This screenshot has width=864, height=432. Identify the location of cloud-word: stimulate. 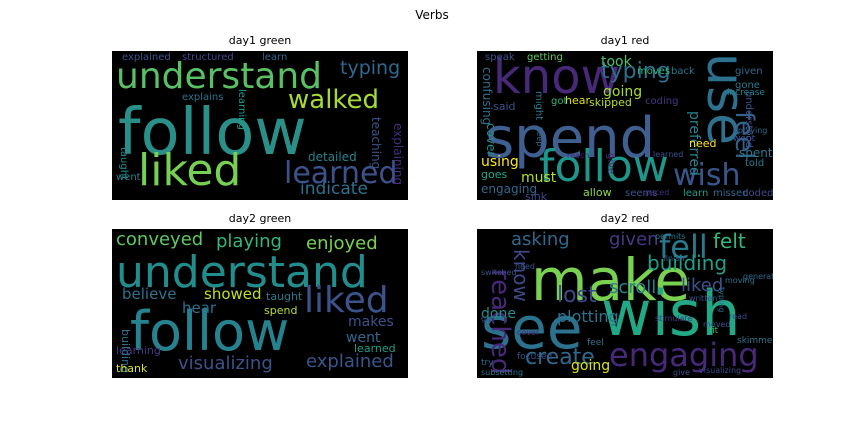
(674, 318).